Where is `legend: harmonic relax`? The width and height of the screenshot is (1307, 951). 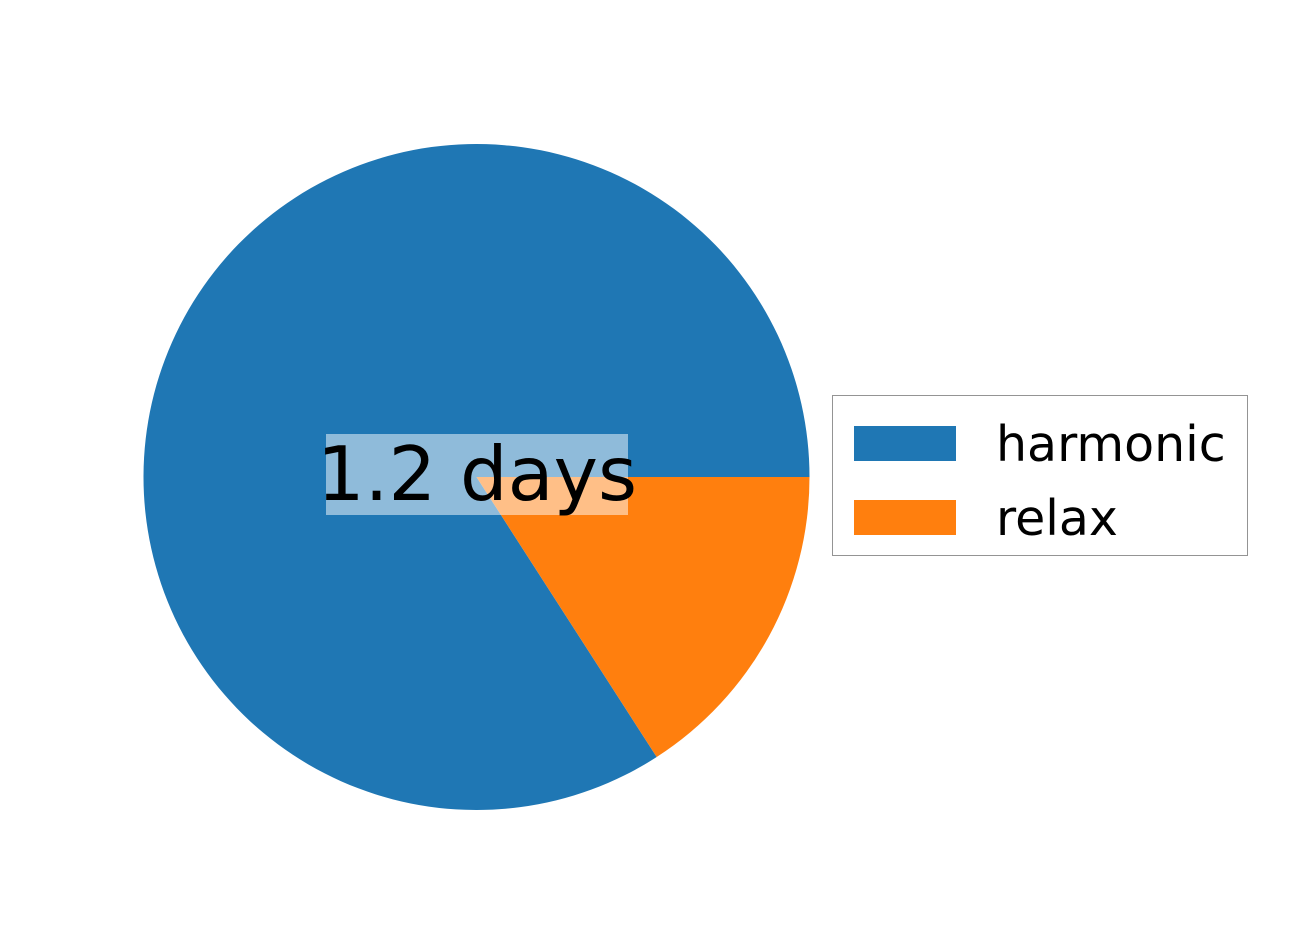
legend: harmonic relax is located at coordinates (1040, 475).